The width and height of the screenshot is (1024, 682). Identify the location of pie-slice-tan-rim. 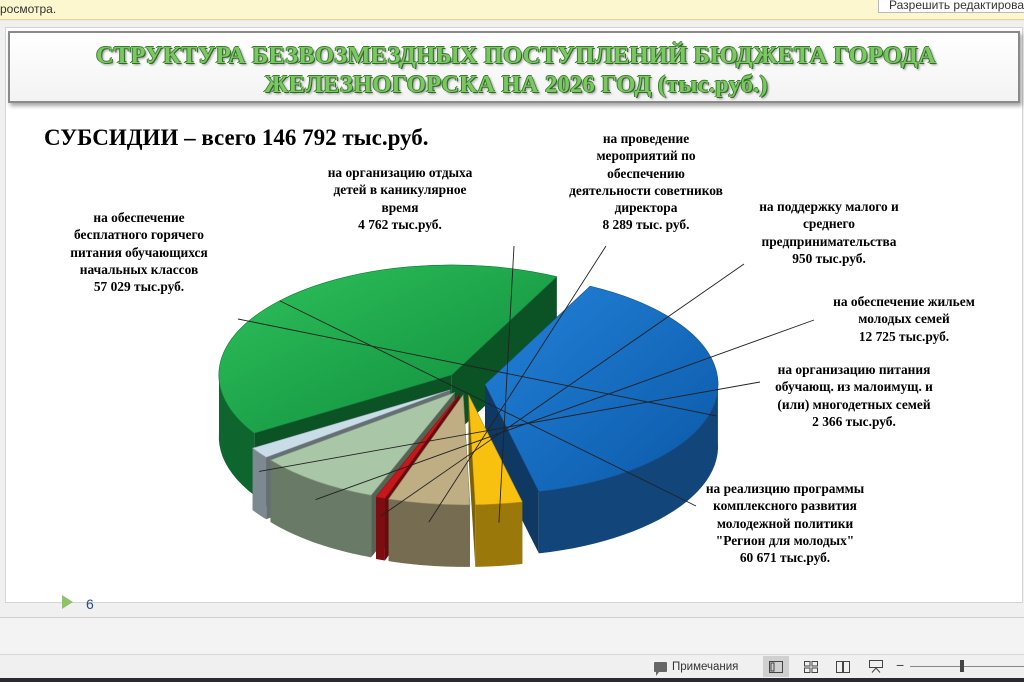
(429, 533).